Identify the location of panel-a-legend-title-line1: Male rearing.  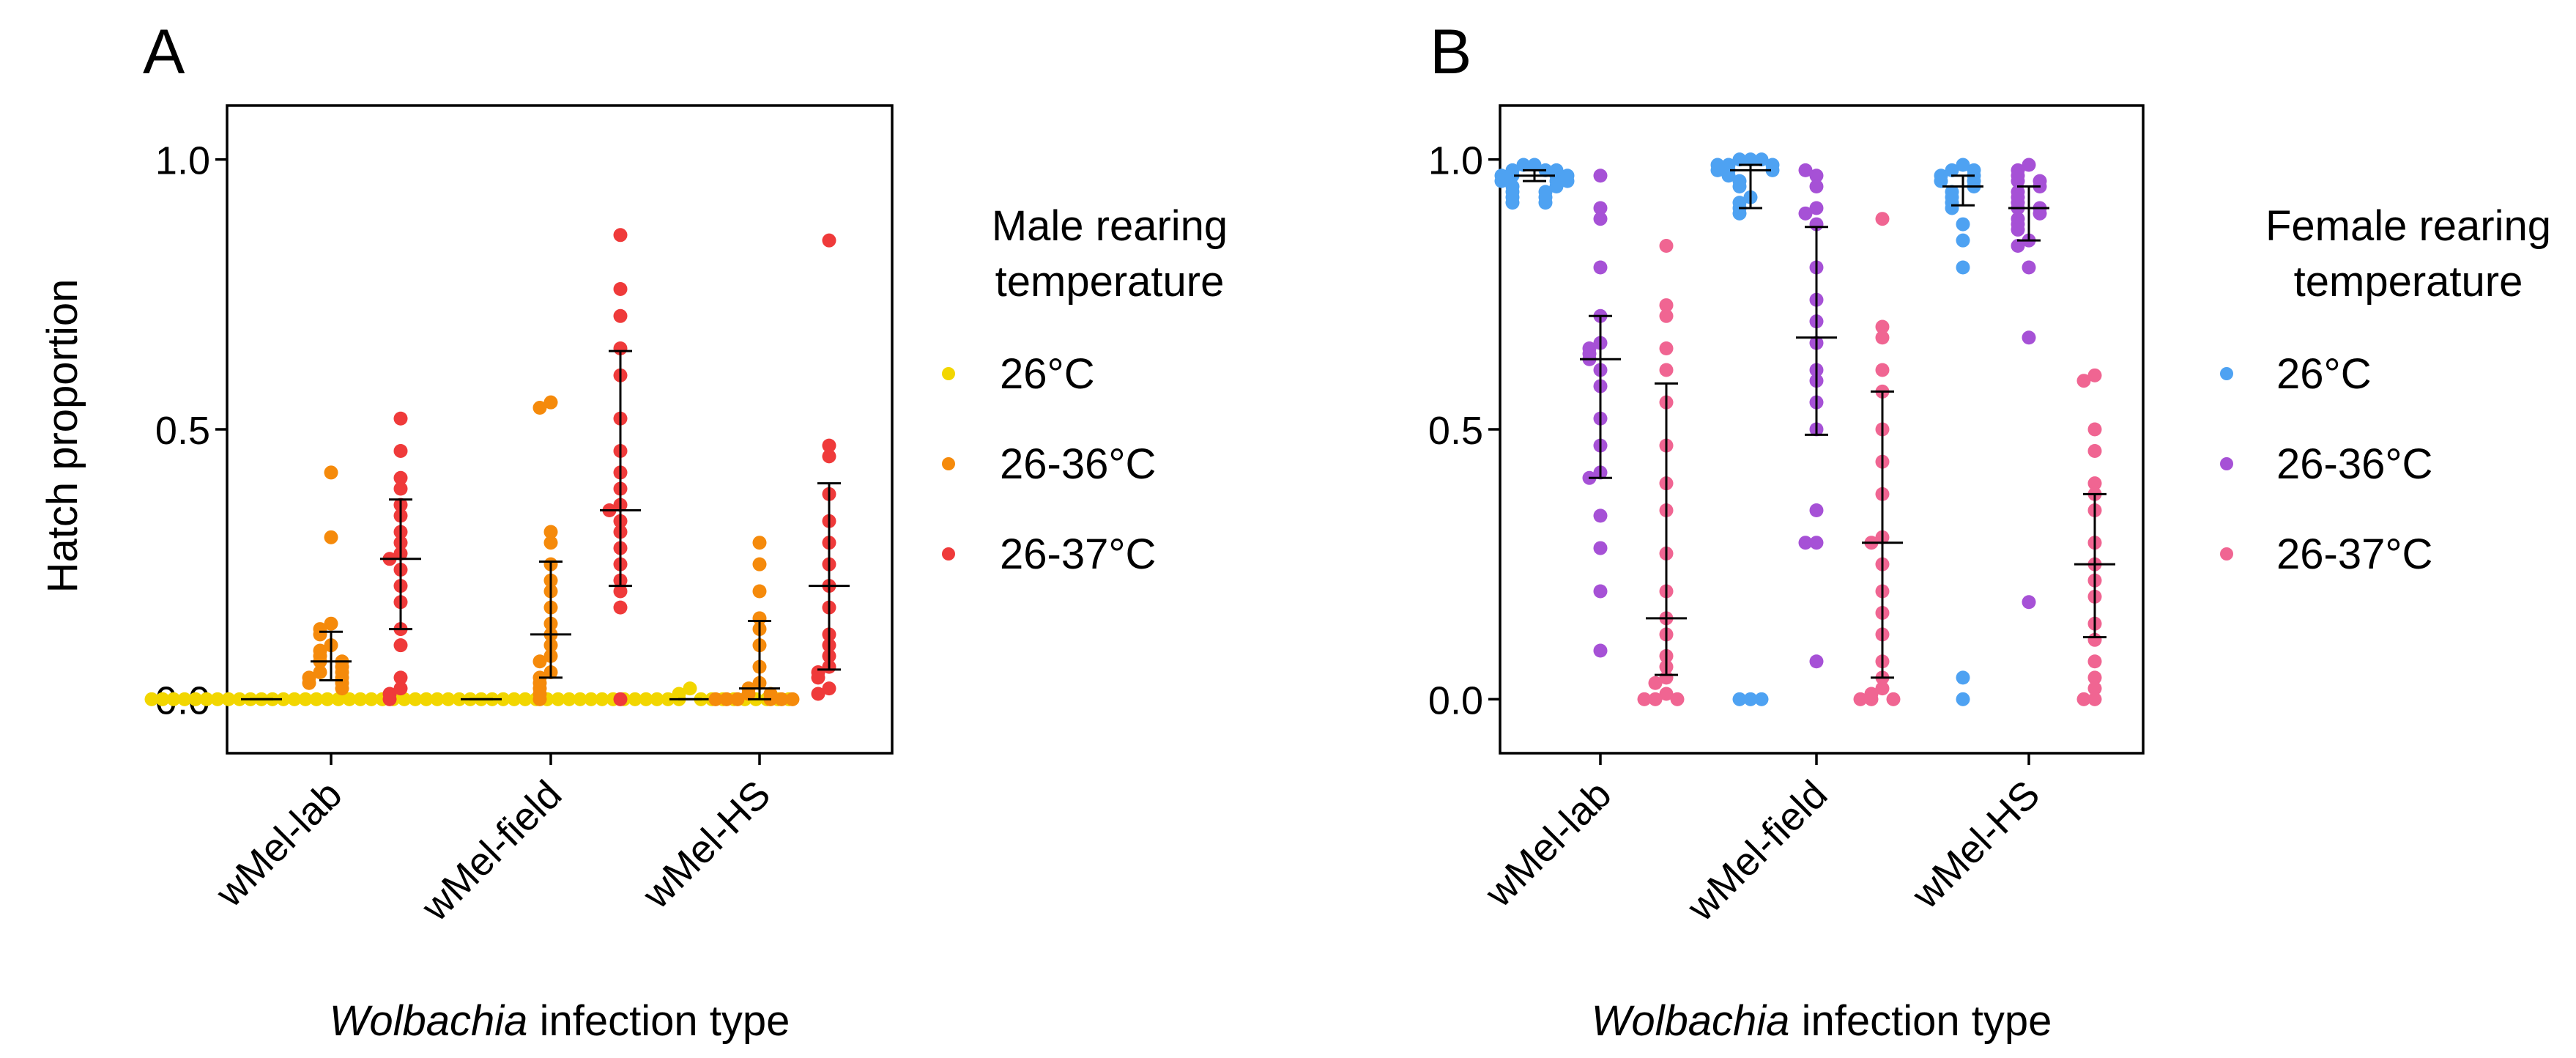
(1110, 226).